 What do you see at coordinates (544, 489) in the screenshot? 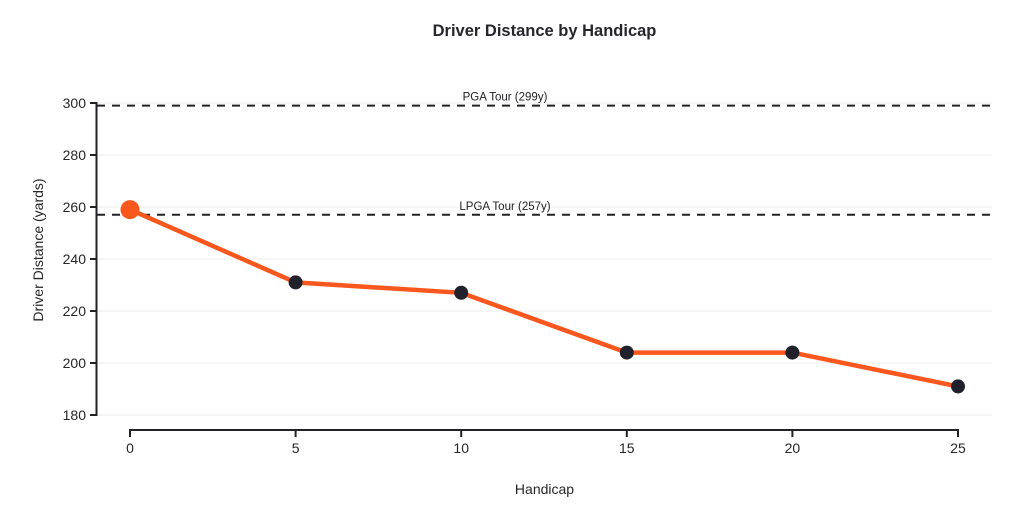
I see `x-axis-label: Handicap` at bounding box center [544, 489].